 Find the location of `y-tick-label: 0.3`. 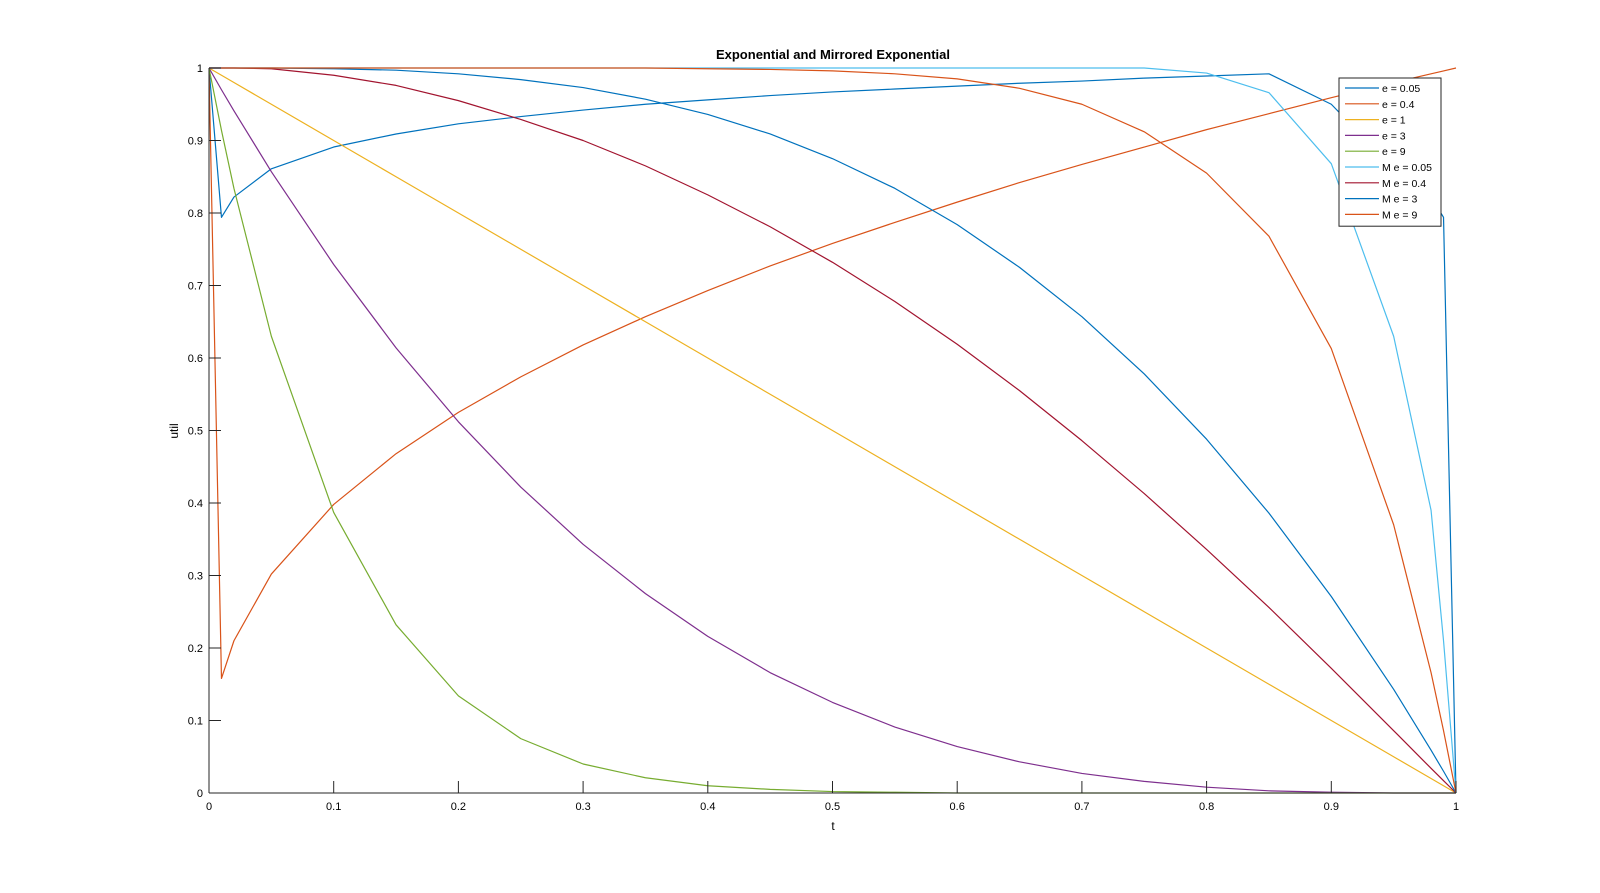

y-tick-label: 0.3 is located at coordinates (195, 577).